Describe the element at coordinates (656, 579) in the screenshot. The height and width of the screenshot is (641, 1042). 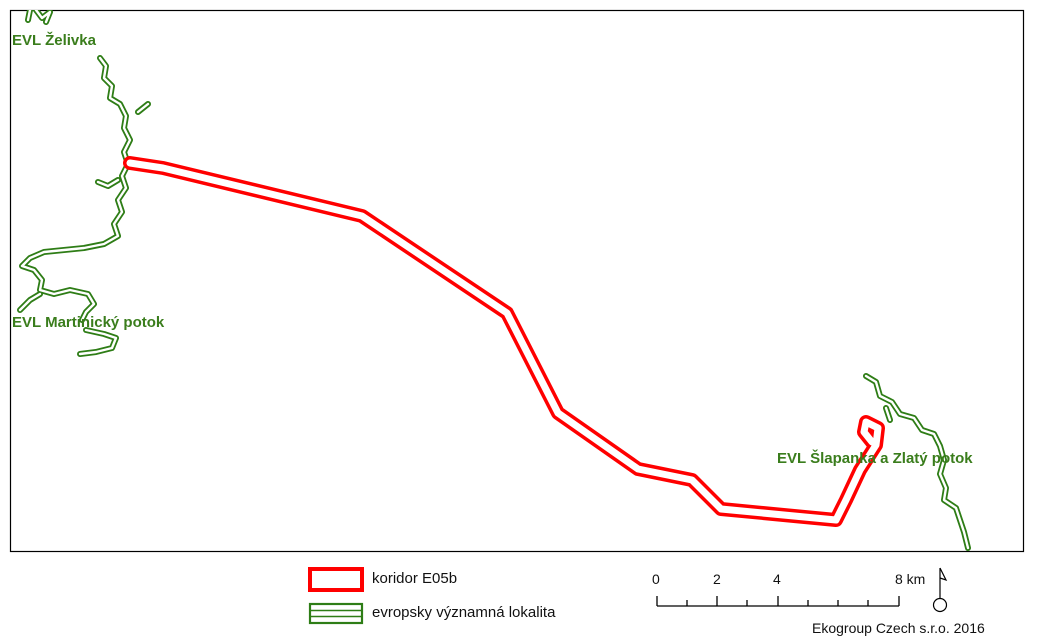
I see `scale-tick-0: 0` at that location.